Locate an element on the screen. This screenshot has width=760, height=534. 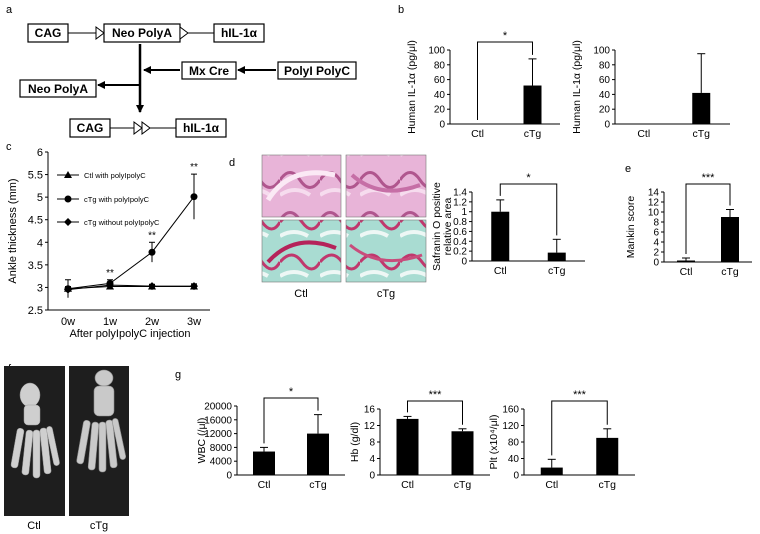
y-tick-label: 0.6 is located at coordinates (460, 232).